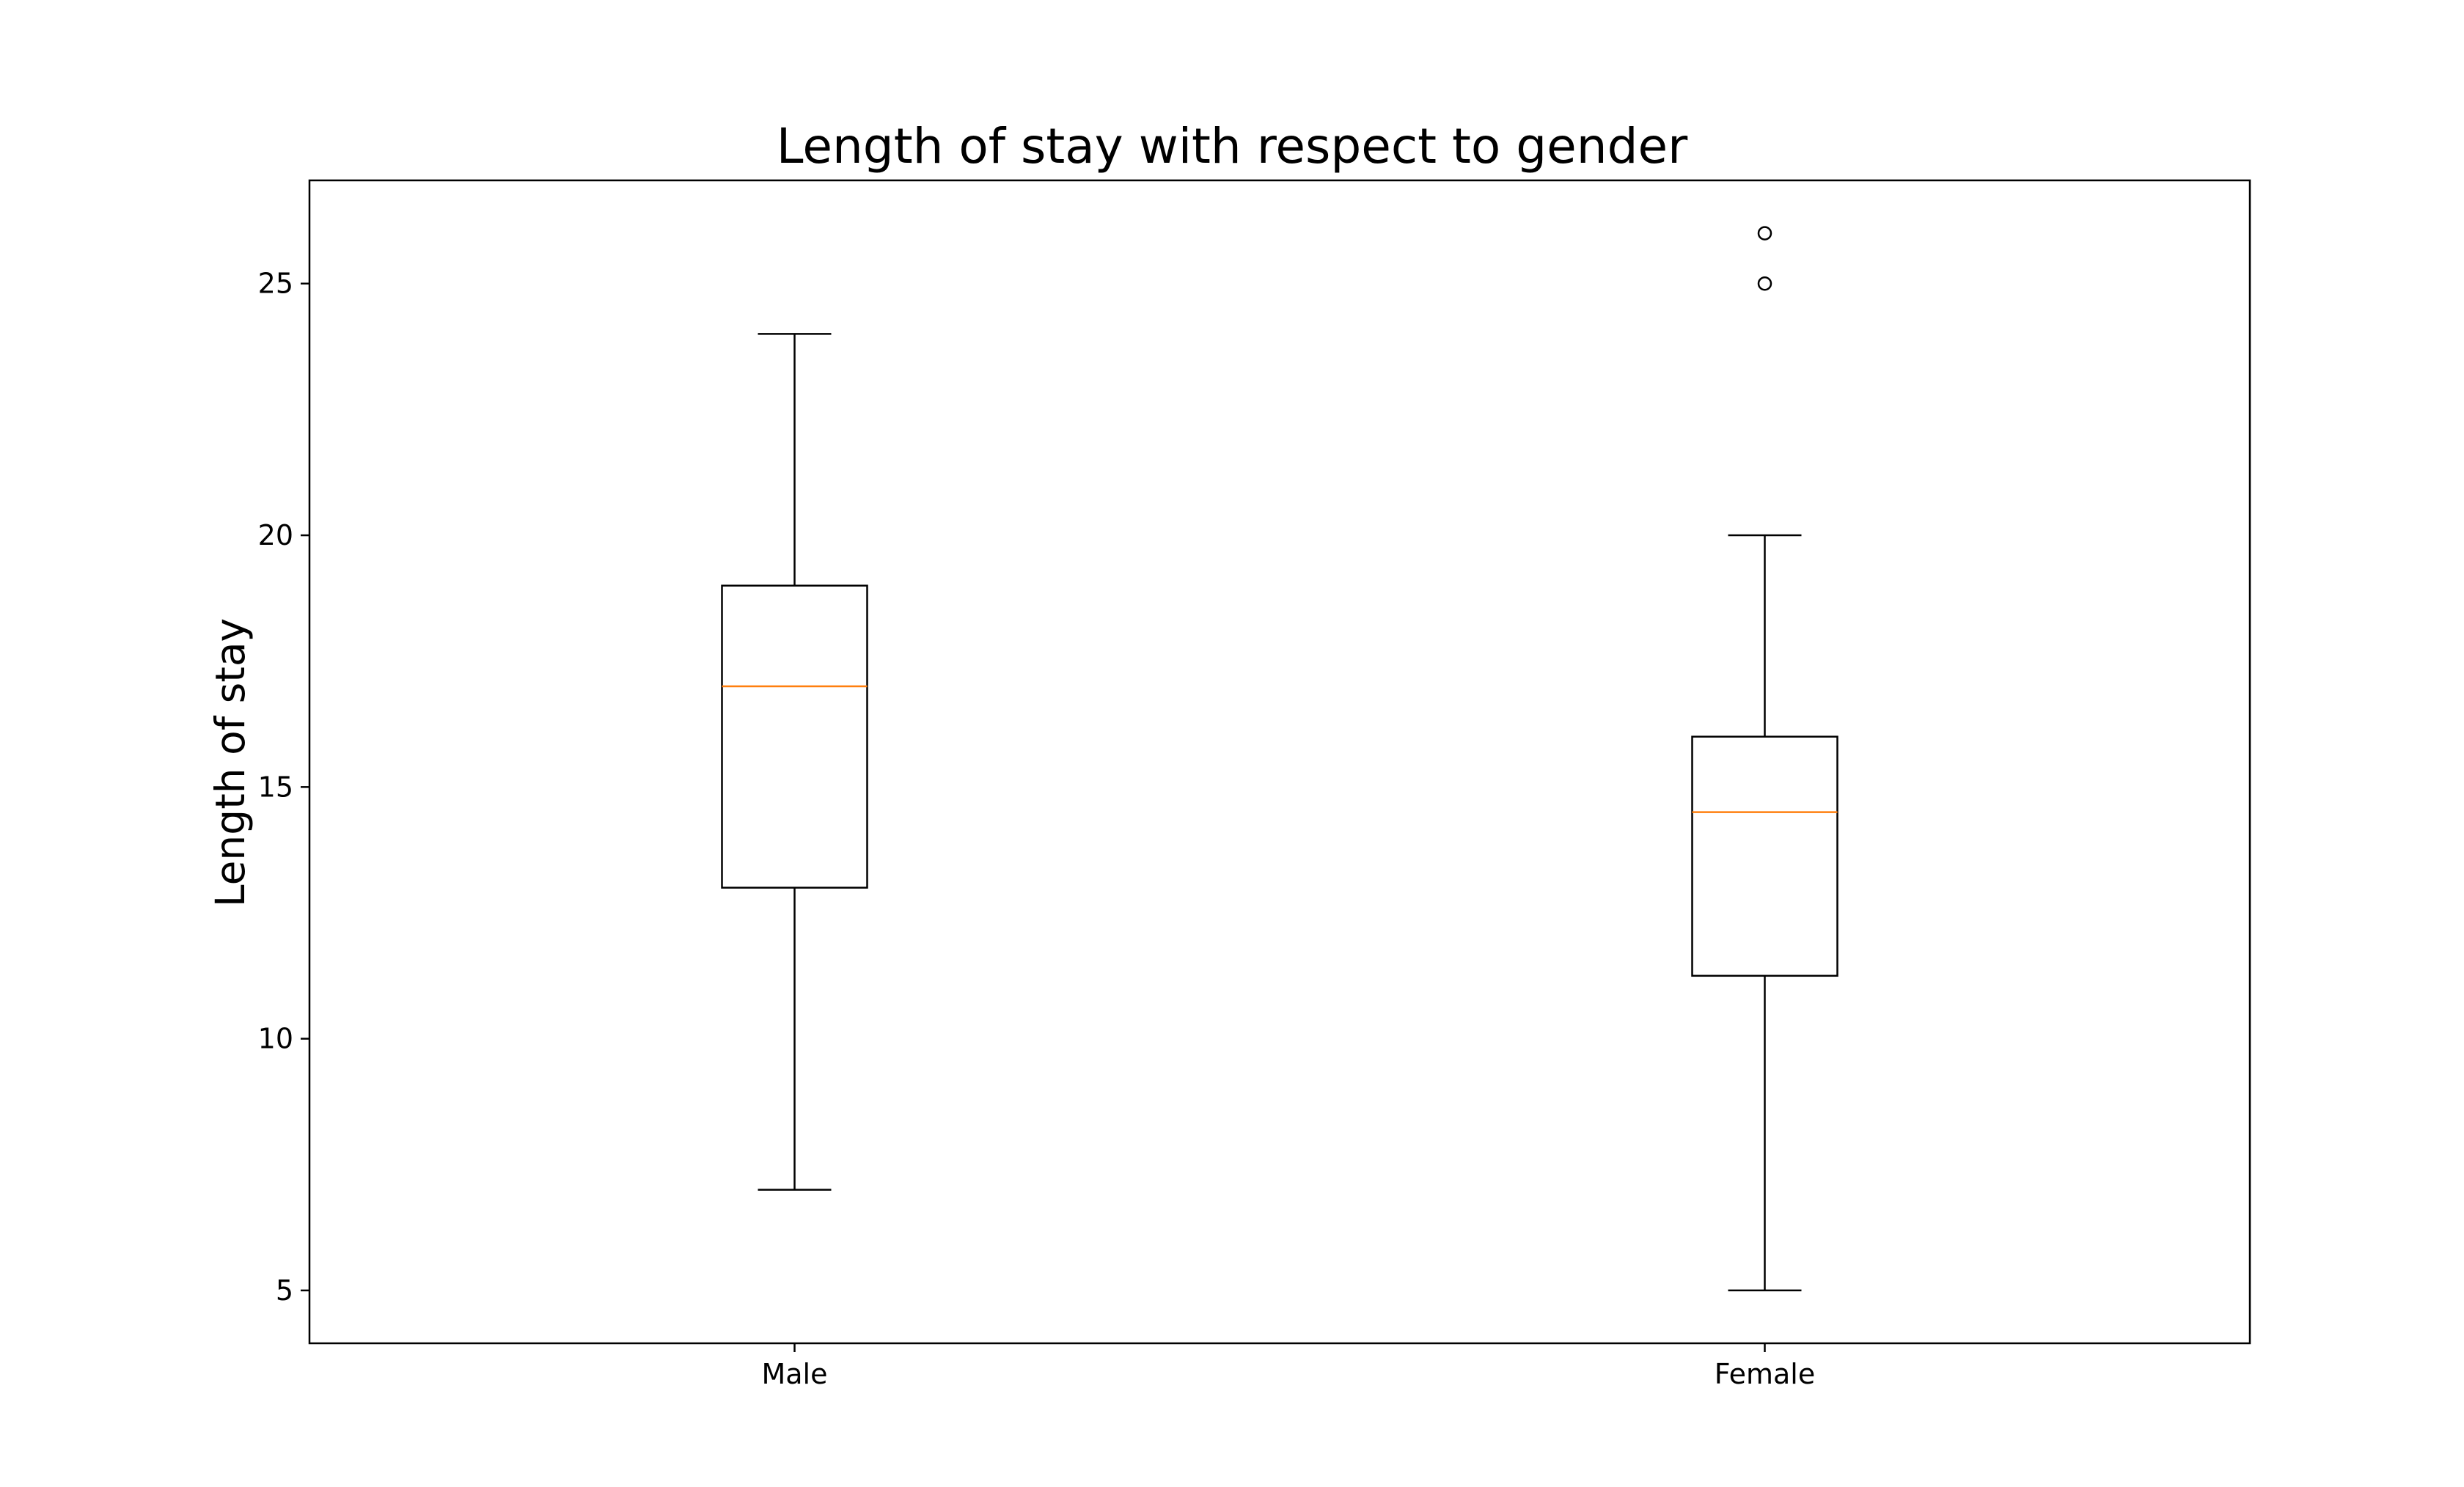  I want to click on y-tick-label: 5, so click(284, 1290).